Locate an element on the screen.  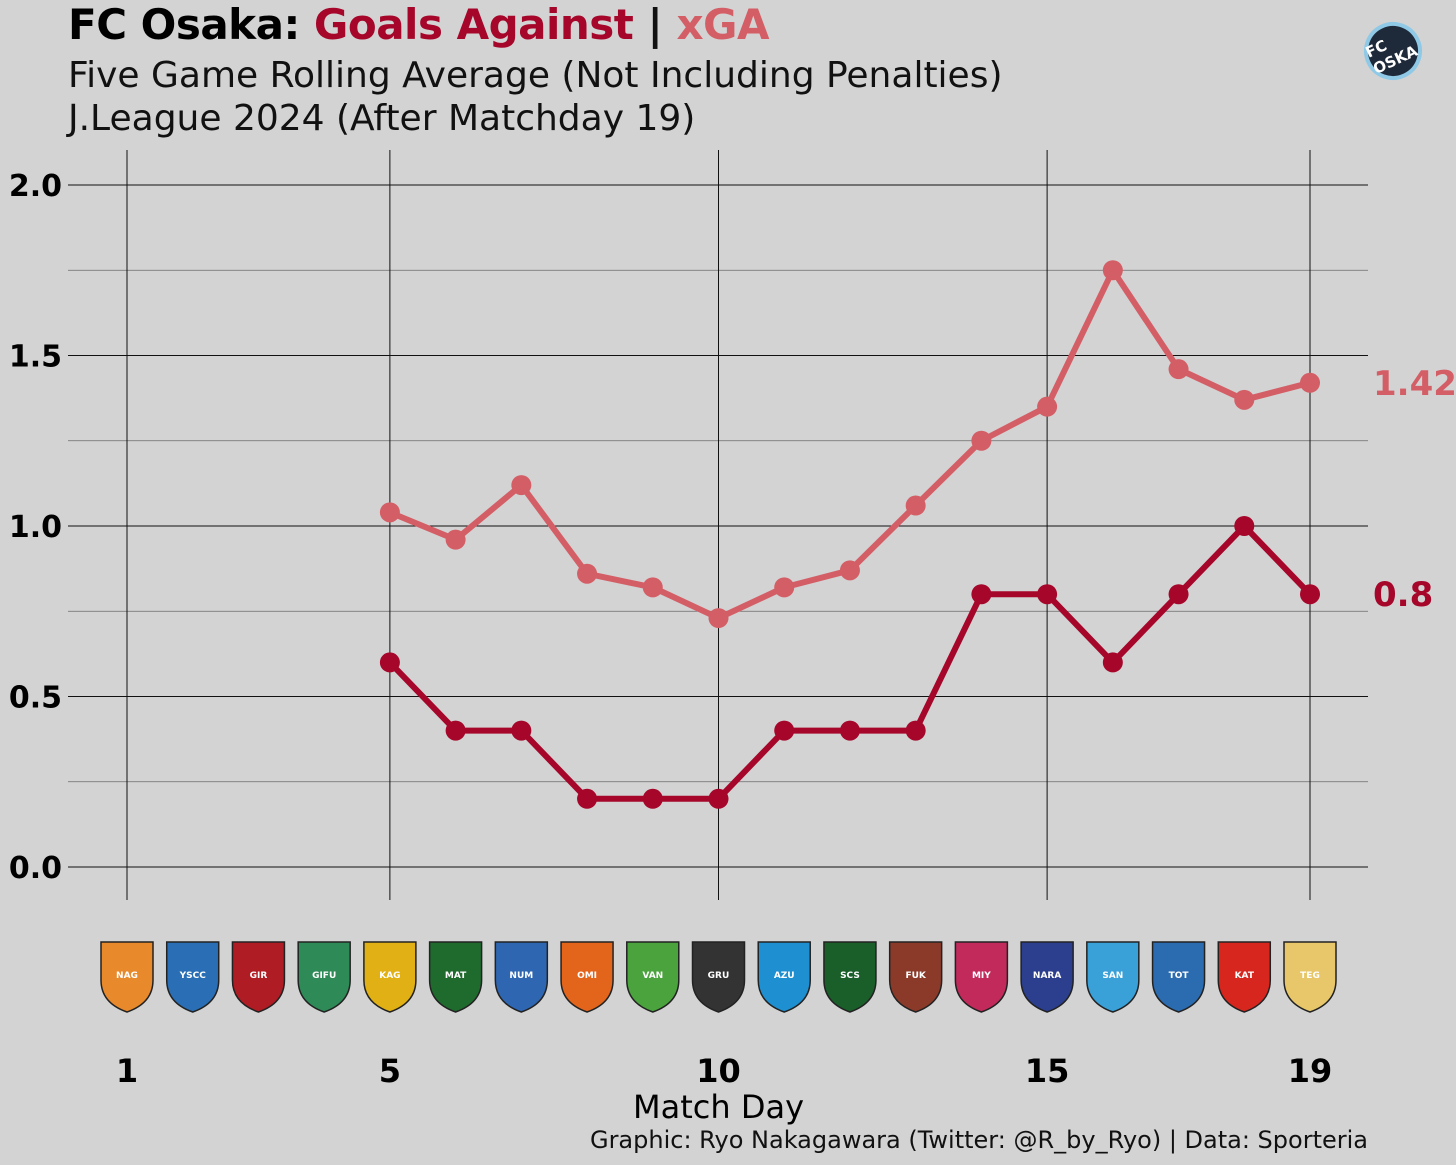
opponent-crest-abbr: TEG is located at coordinates (1310, 976).